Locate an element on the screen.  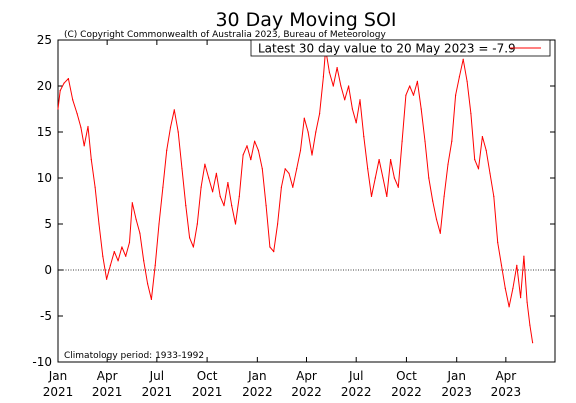
y-tick-label: 5 is located at coordinates (48, 224).